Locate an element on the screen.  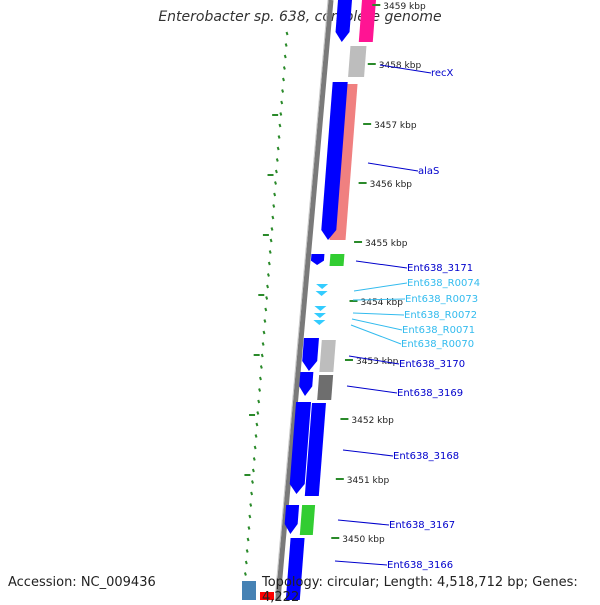
gene-label: Ent638_3167 is located at coordinates (422, 525).